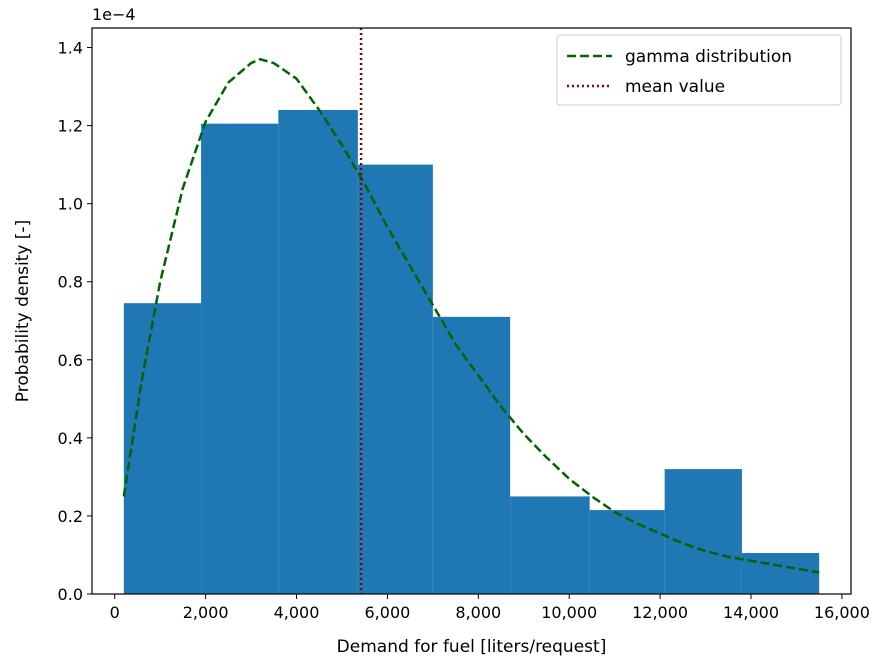 This screenshot has height=663, width=877. I want to click on x-tick-label: 6,000, so click(388, 612).